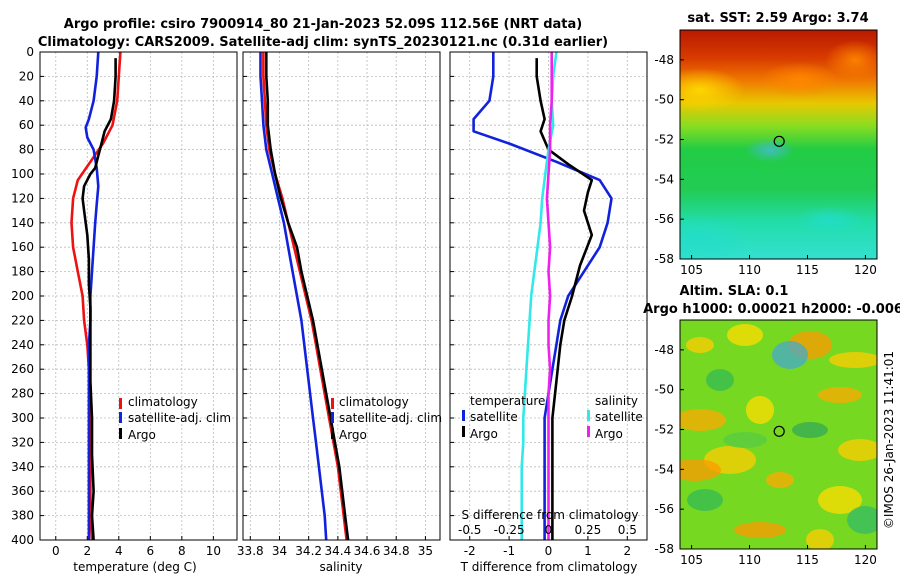  I want to click on x-tick-label: 35, so click(425, 551).